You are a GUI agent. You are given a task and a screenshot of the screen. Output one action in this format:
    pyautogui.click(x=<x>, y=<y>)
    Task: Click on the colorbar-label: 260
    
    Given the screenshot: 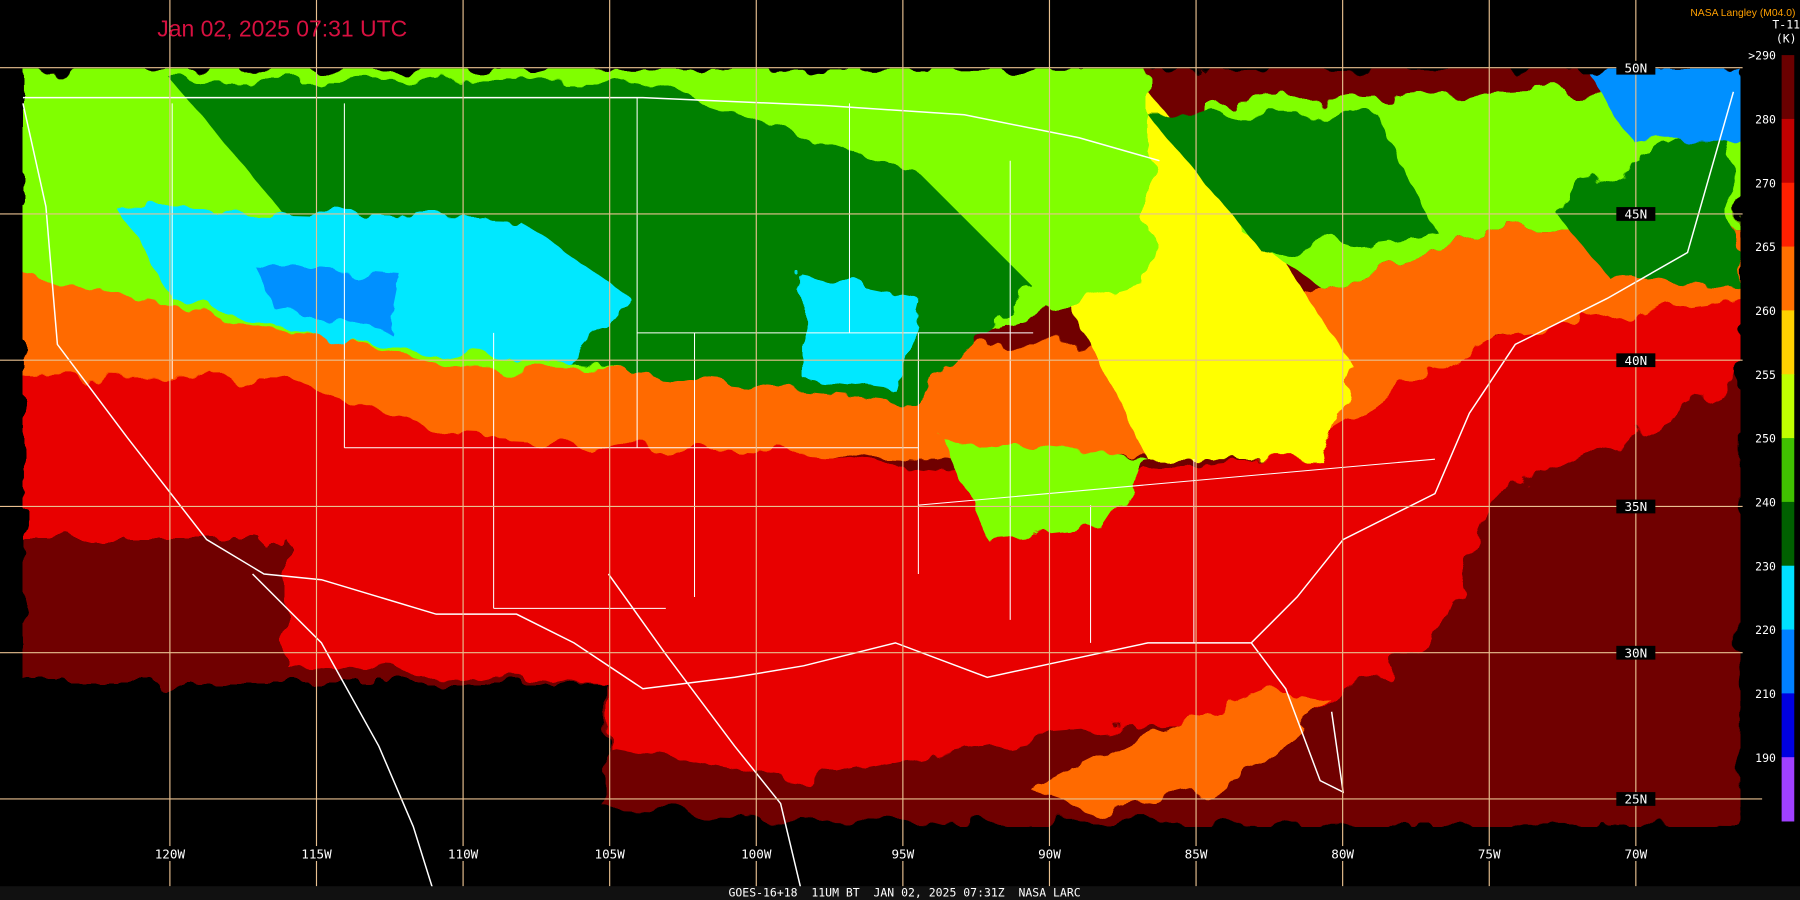 What is the action you would take?
    pyautogui.click(x=1765, y=311)
    